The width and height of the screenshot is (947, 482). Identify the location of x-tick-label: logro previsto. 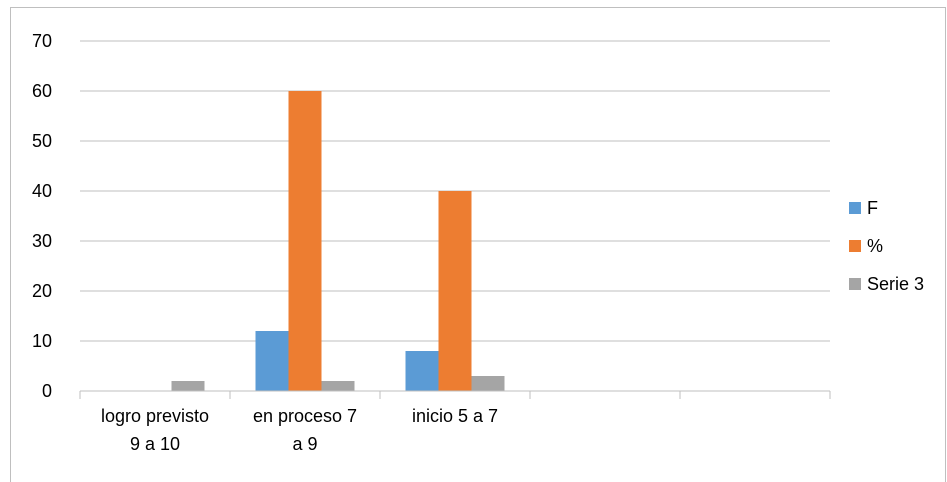
(155, 416).